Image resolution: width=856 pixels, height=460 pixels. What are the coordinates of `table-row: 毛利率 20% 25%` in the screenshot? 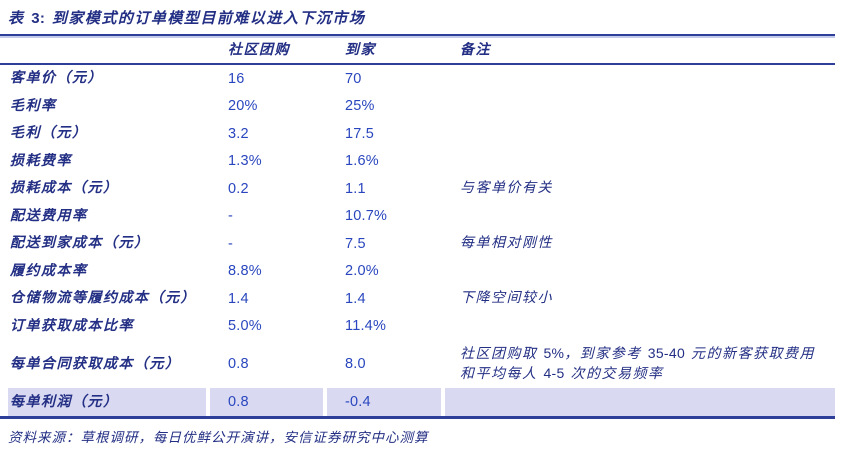 It's located at (417, 107).